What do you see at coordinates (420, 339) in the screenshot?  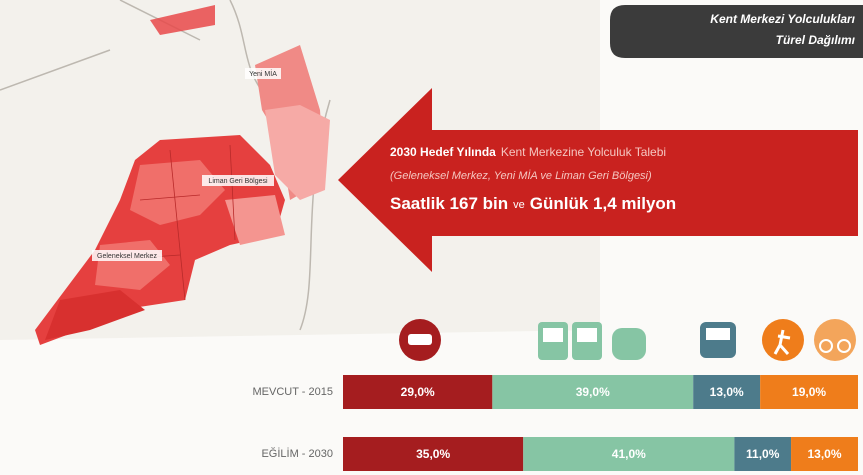 I see `car-icon` at bounding box center [420, 339].